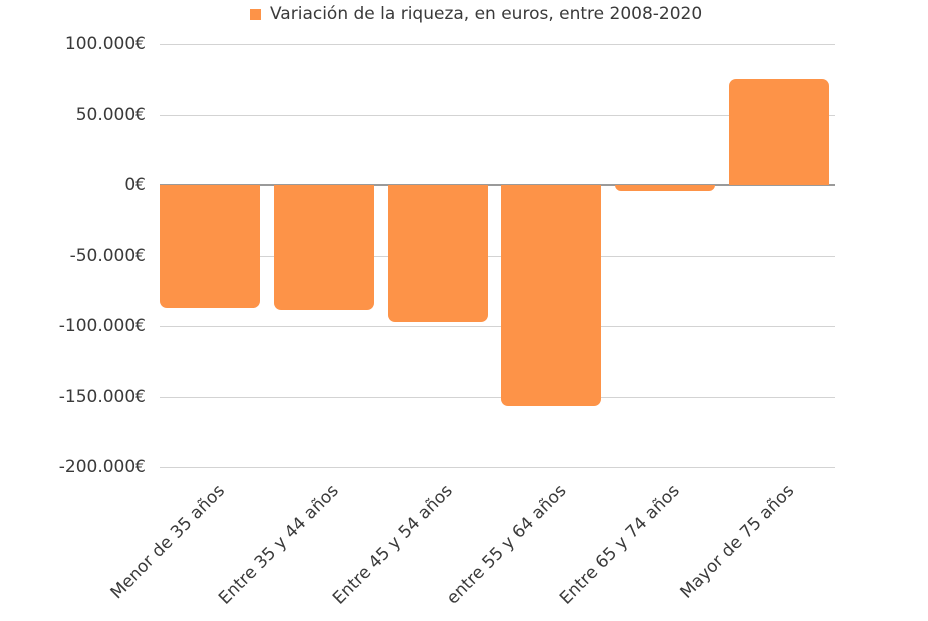  I want to click on legend-swatch-icon, so click(255, 14).